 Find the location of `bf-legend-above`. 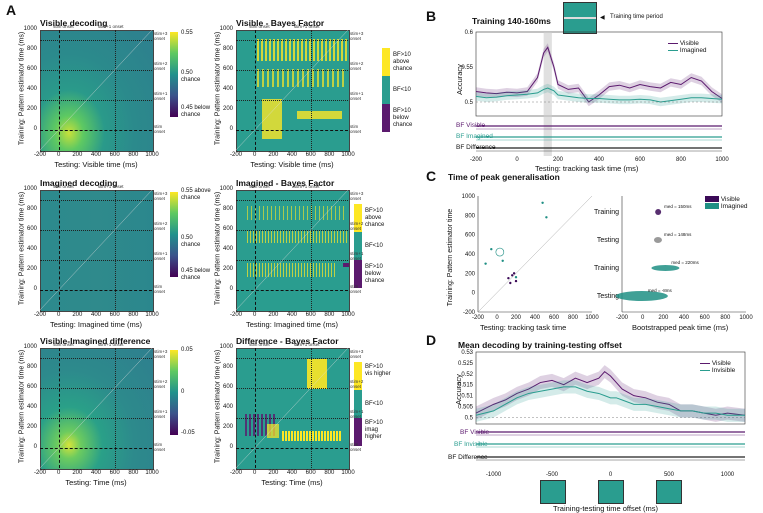

bf-legend-above is located at coordinates (386, 62).